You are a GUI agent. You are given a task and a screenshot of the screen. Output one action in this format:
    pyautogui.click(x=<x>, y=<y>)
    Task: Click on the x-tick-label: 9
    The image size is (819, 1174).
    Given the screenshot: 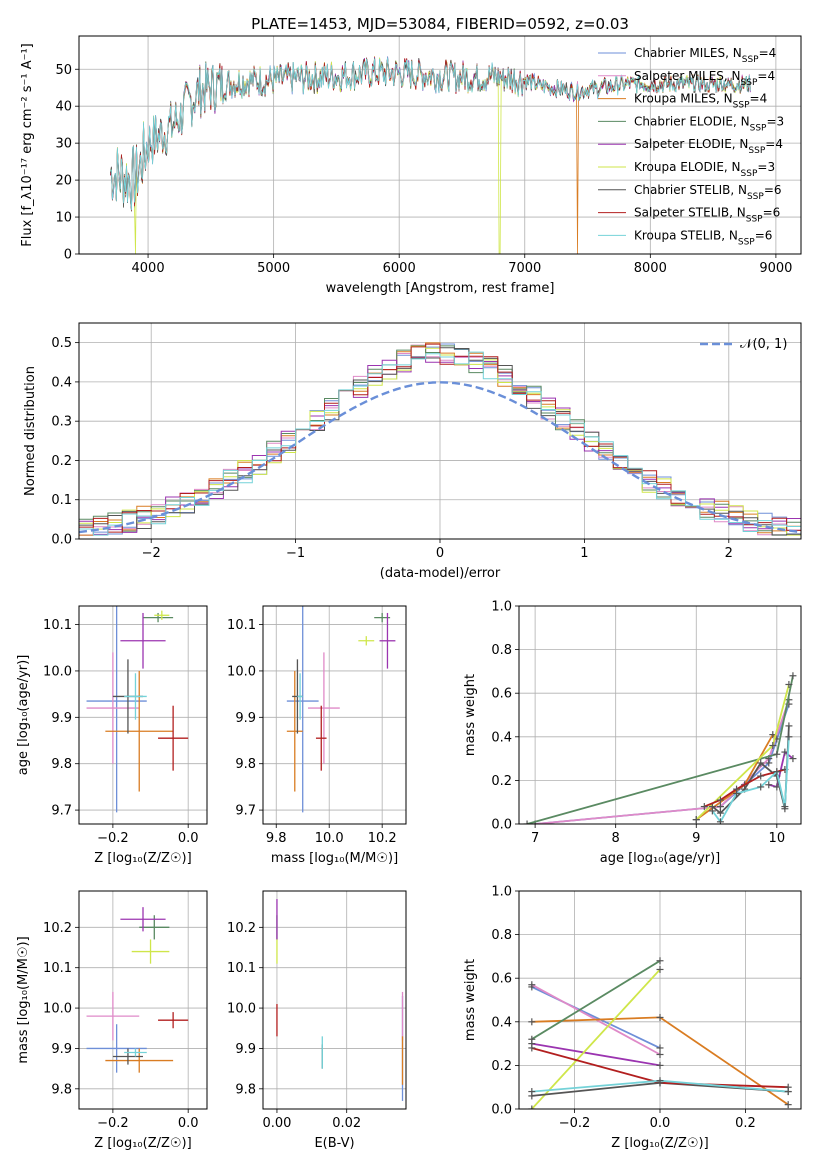 What is the action you would take?
    pyautogui.click(x=696, y=838)
    